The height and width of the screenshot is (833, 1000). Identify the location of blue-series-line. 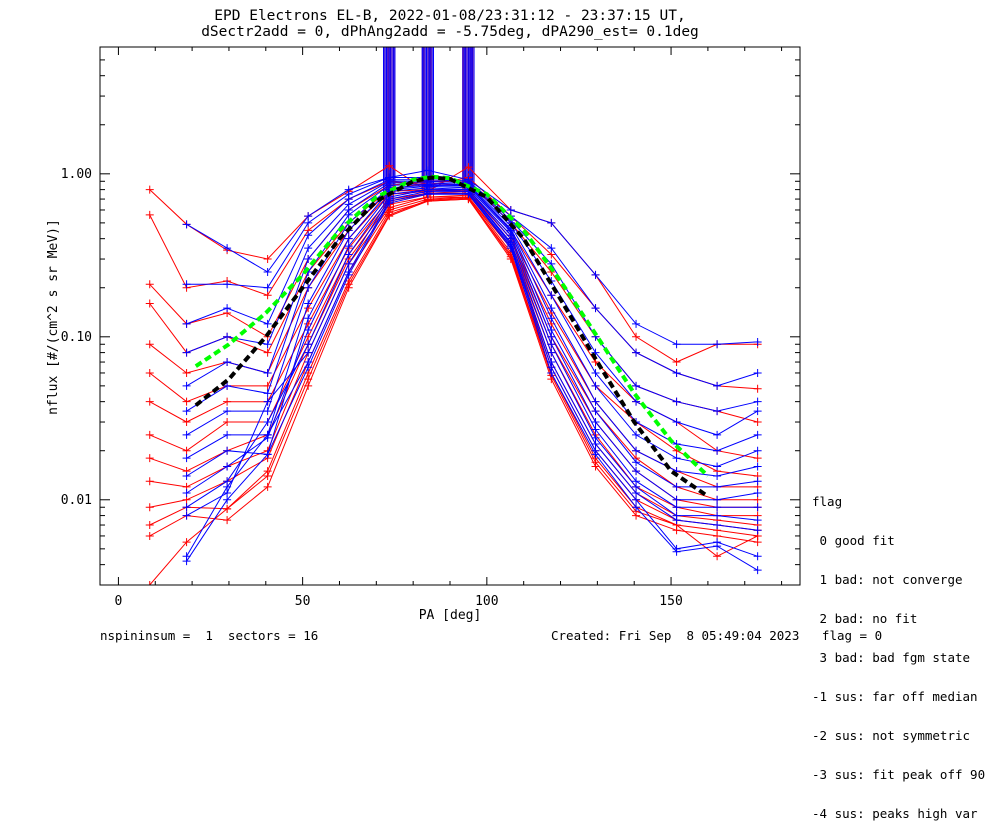
(472, 282).